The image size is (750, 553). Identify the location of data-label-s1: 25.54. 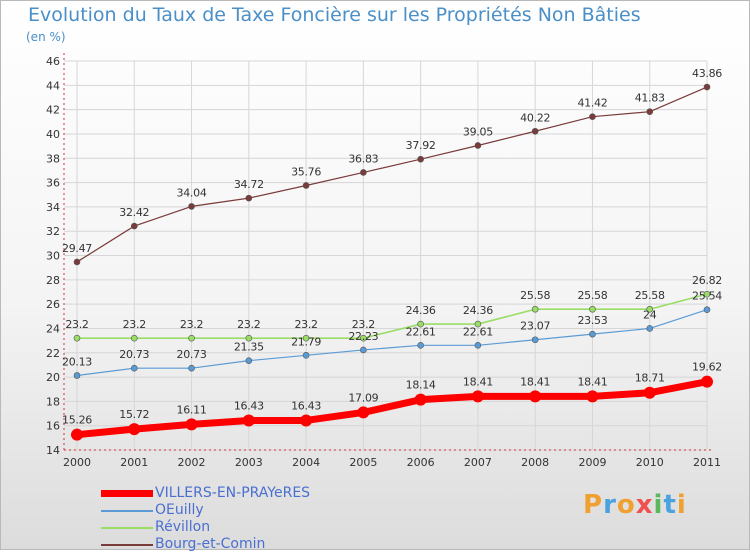
(707, 296).